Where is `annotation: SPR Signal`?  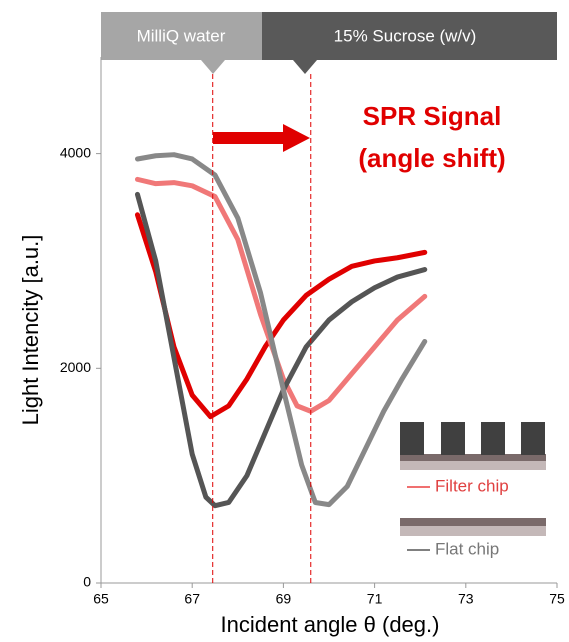
annotation: SPR Signal is located at coordinates (432, 116).